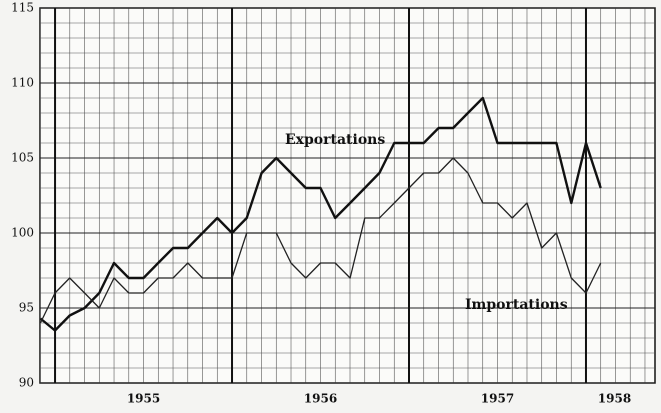  Describe the element at coordinates (497, 399) in the screenshot. I see `x-tick-label: 1957` at that location.